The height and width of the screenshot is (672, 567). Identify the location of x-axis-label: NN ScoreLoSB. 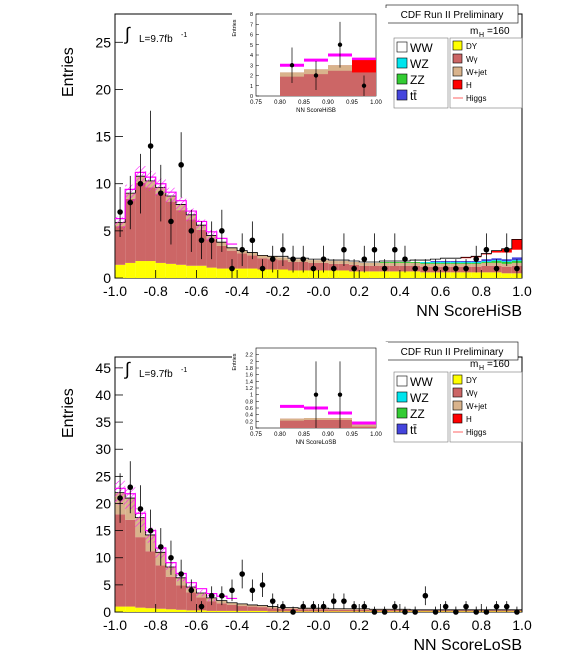
(468, 645).